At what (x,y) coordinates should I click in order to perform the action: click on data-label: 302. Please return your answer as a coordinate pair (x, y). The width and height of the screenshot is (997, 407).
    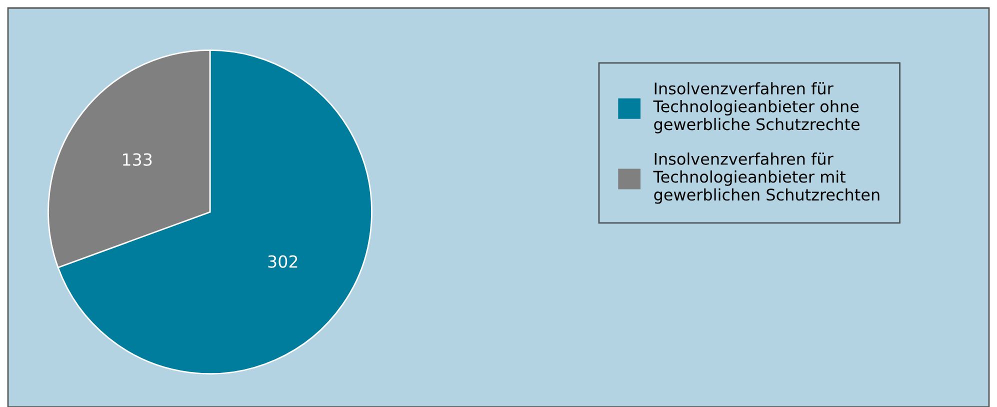
    Looking at the image, I should click on (283, 261).